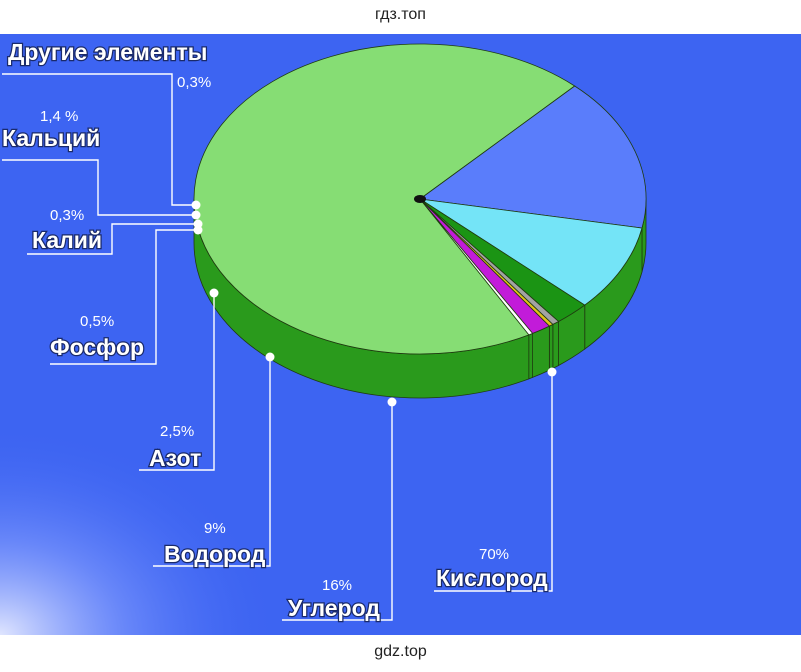 The height and width of the screenshot is (672, 801). Describe the element at coordinates (337, 511) in the screenshot. I see `slice-2-leader` at that location.